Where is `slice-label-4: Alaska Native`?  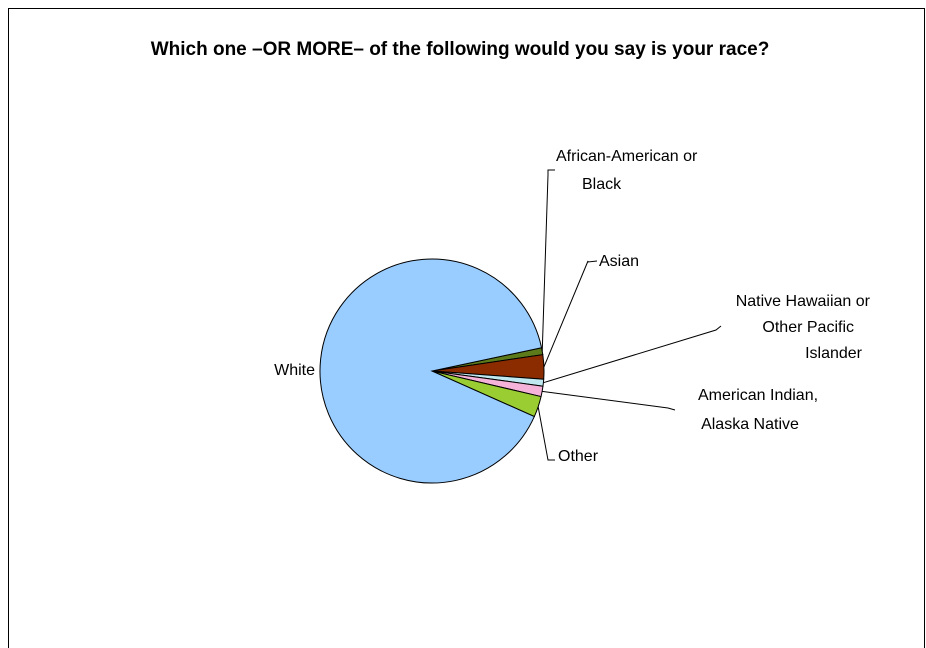 slice-label-4: Alaska Native is located at coordinates (750, 424).